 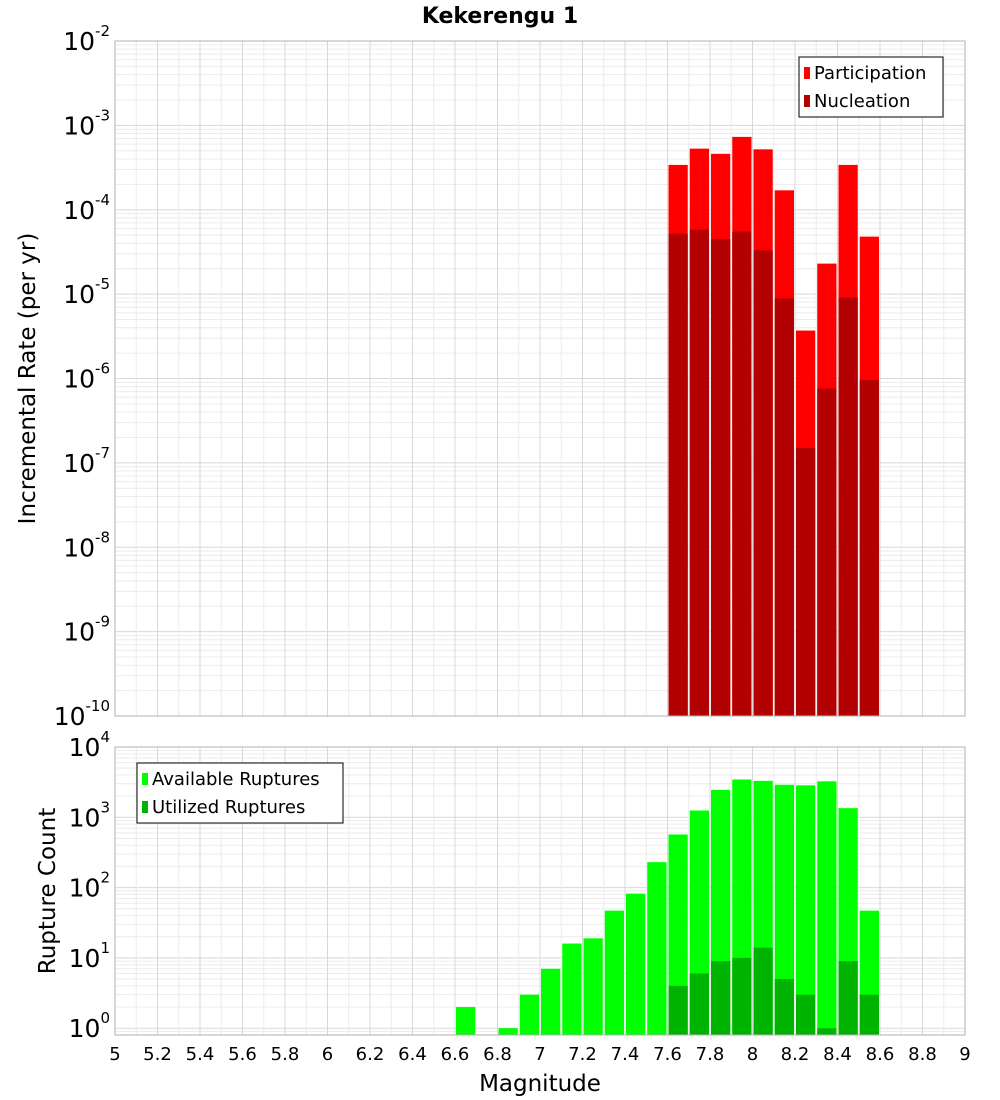 I want to click on x-tick-label: 8.6, so click(x=880, y=1054).